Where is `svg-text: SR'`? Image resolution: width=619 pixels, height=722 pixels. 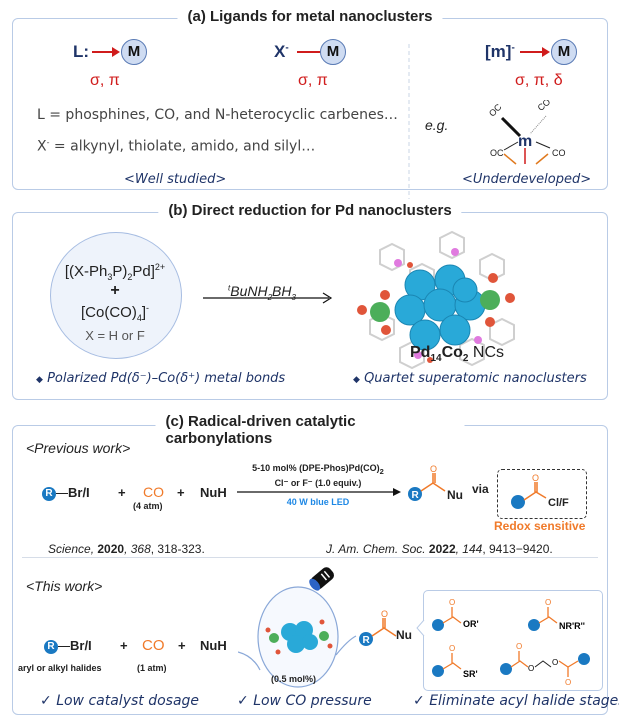
svg-text: SR' is located at coordinates (470, 674).